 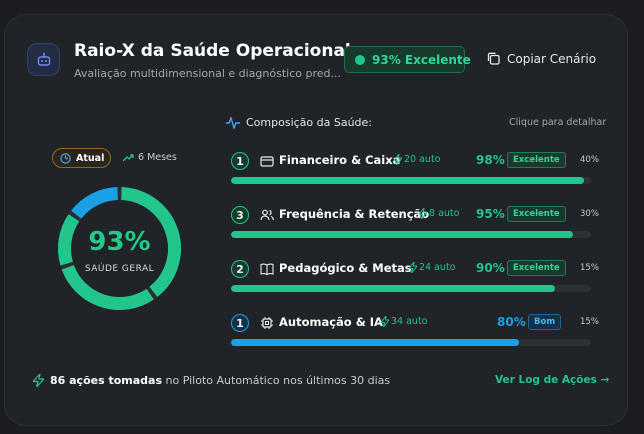 What do you see at coordinates (490, 160) in the screenshot?
I see `row-percentage: 98%` at bounding box center [490, 160].